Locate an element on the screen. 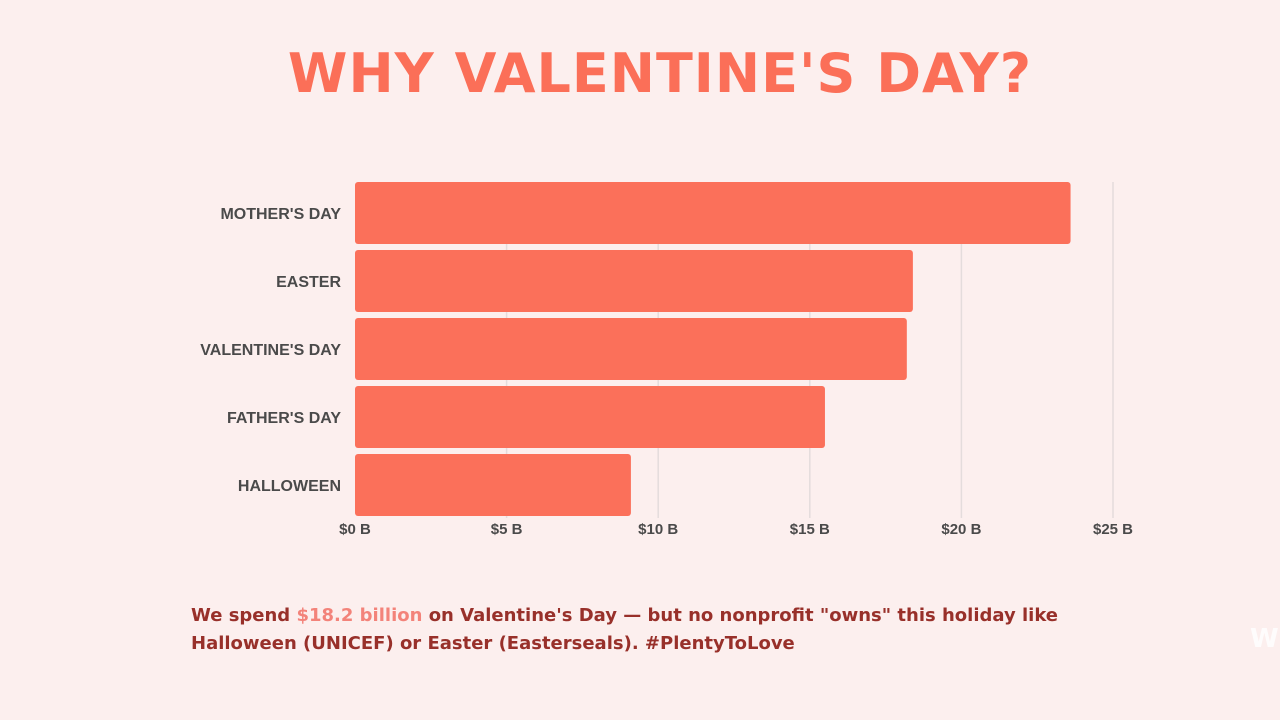  x-tick-label: $20 B is located at coordinates (961, 529).